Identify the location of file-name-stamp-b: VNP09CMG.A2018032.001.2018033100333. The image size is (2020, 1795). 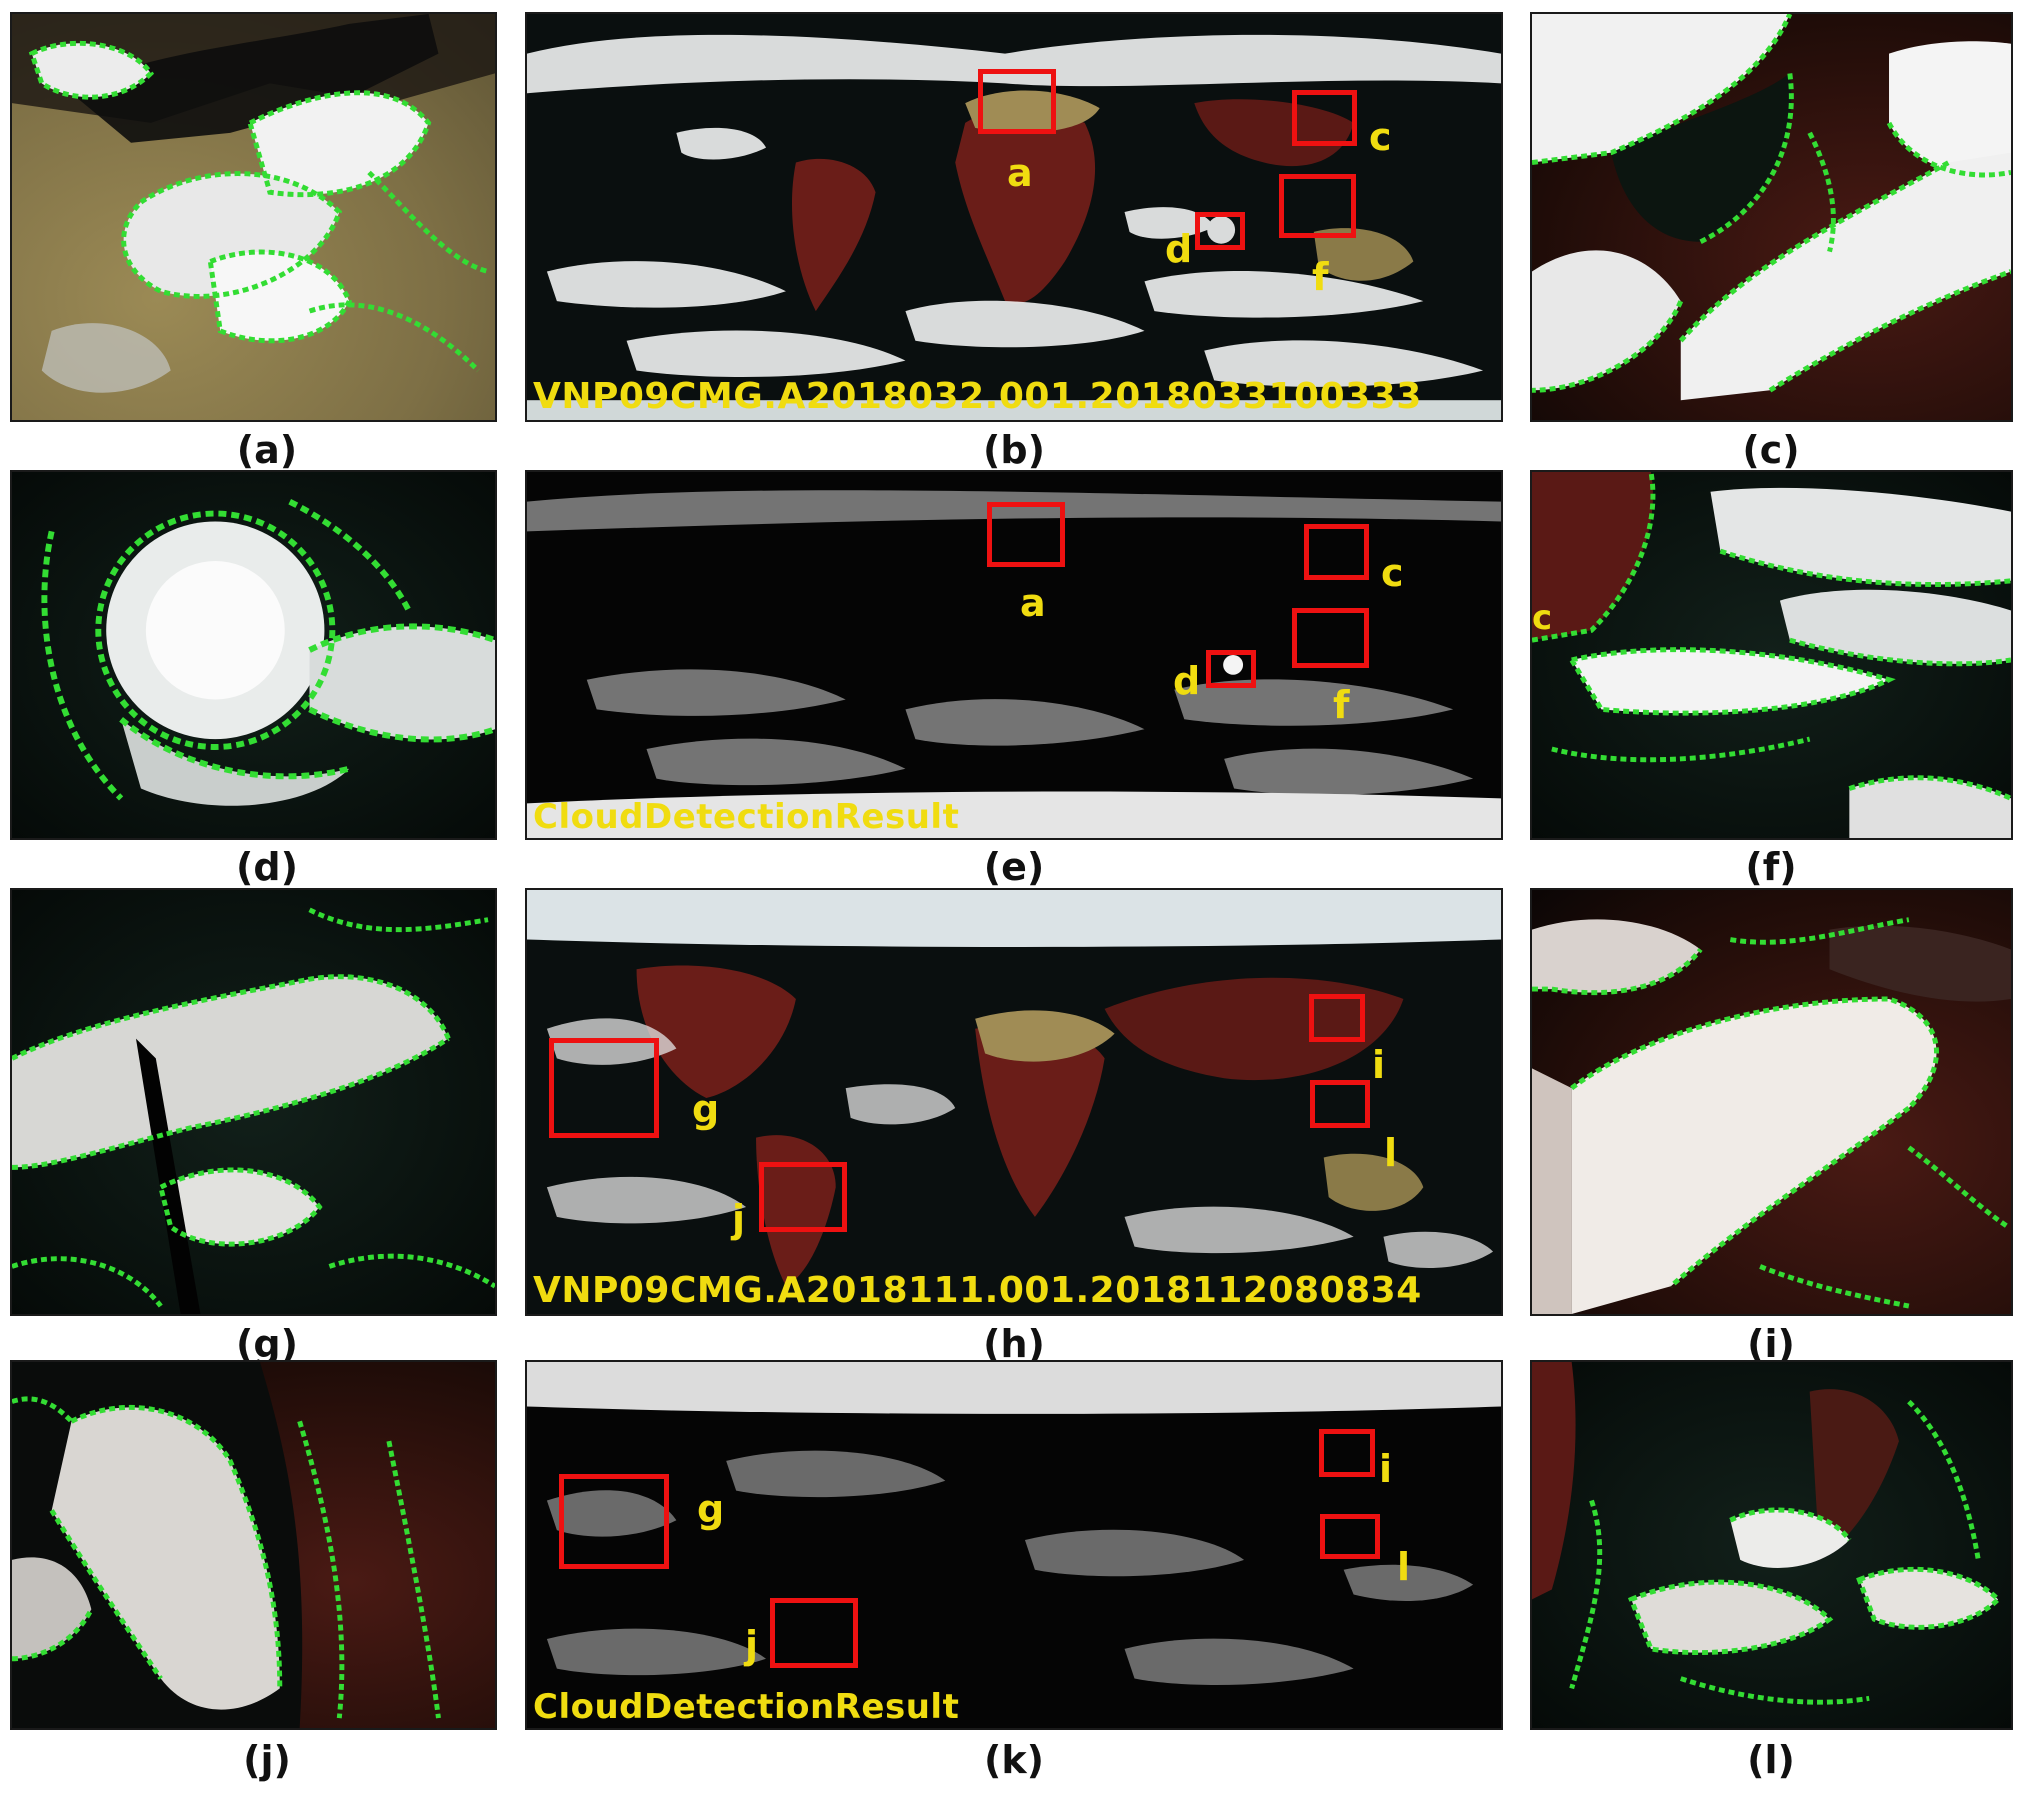
(977, 396).